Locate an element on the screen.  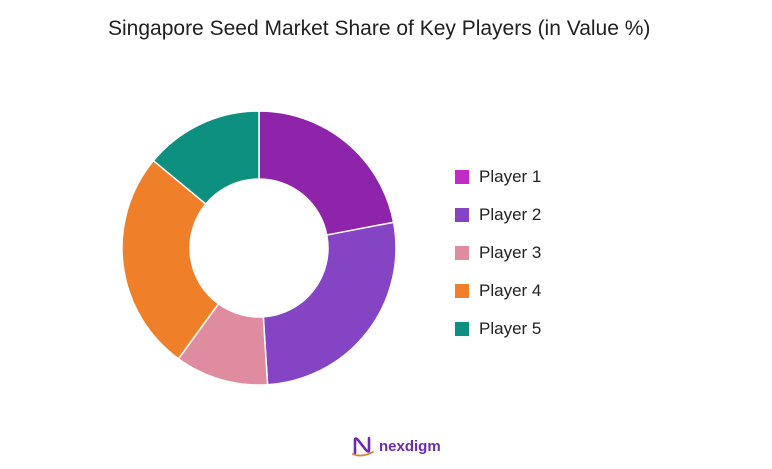
brand: nexdigm is located at coordinates (396, 446).